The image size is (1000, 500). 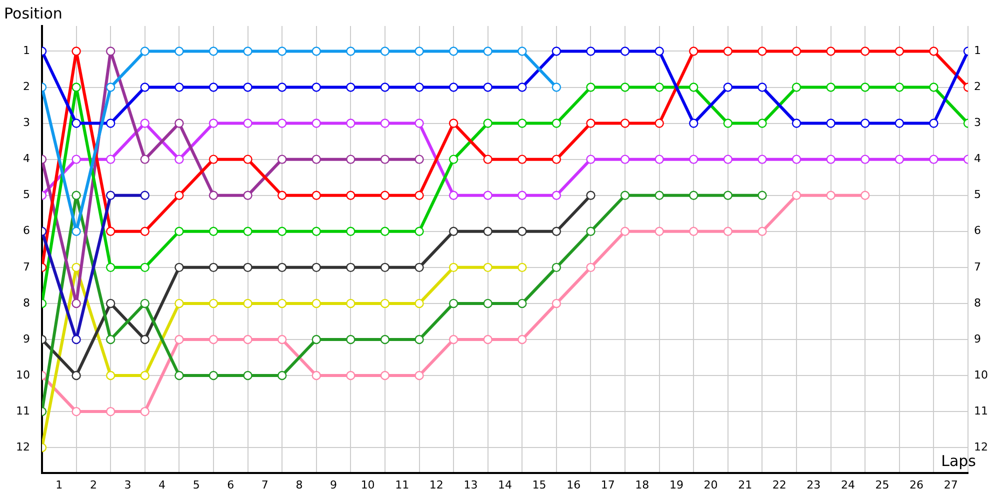 I want to click on x-tick-label: 7, so click(x=264, y=485).